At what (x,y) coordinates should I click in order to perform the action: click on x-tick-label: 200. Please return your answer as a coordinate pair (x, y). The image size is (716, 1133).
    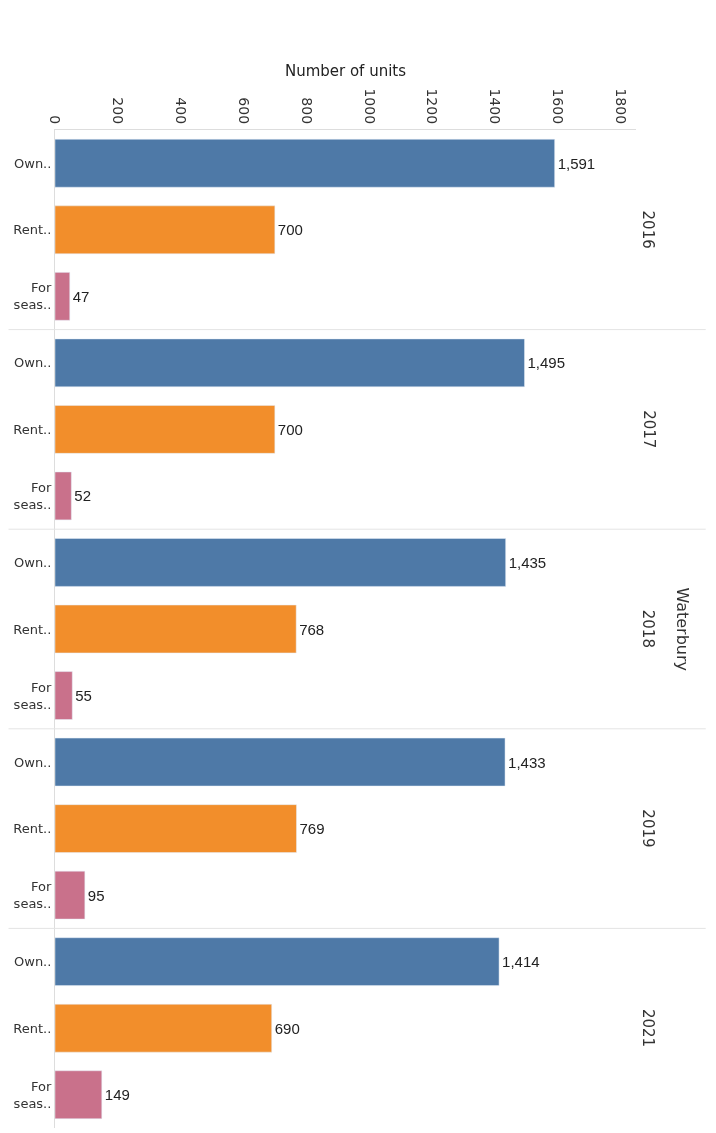
    Looking at the image, I should click on (118, 111).